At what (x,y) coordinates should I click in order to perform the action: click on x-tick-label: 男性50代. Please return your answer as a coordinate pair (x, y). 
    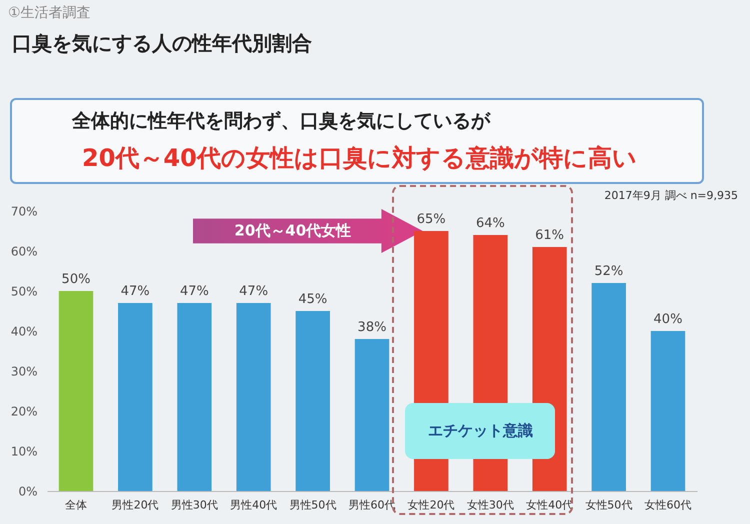
    Looking at the image, I should click on (312, 505).